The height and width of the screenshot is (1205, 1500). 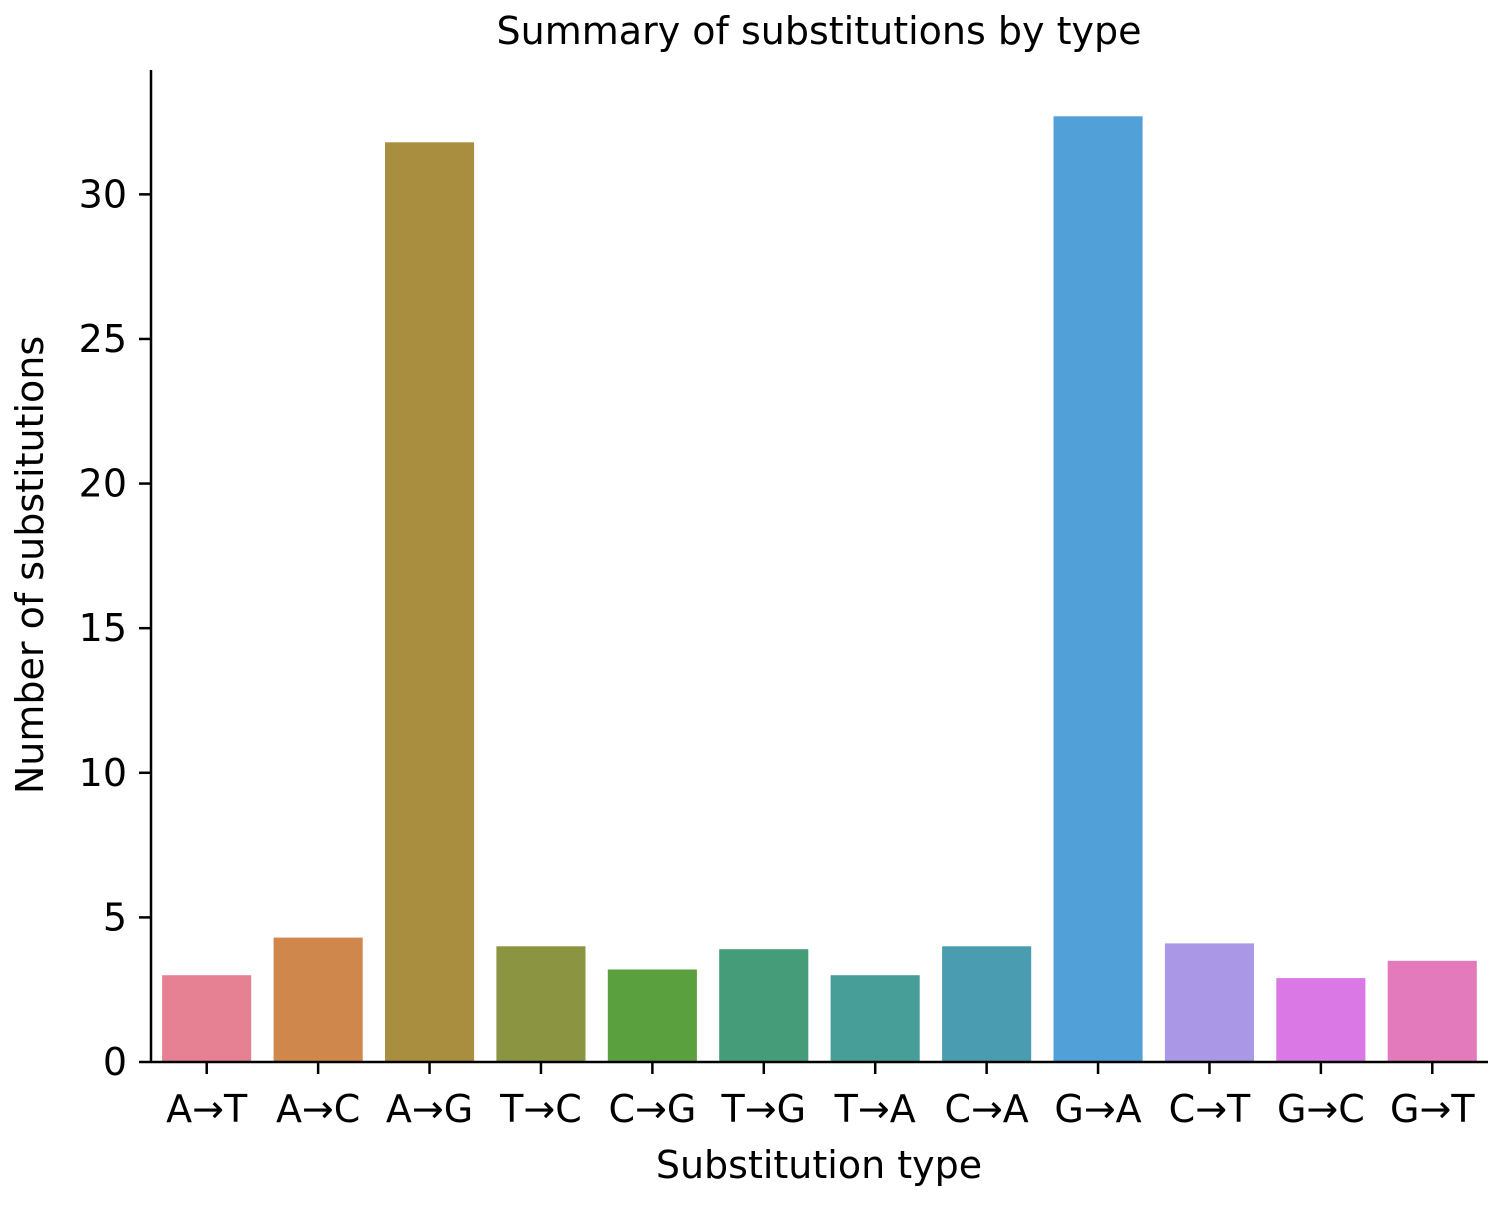 What do you see at coordinates (429, 1109) in the screenshot?
I see `x-tick-label-3: A→G` at bounding box center [429, 1109].